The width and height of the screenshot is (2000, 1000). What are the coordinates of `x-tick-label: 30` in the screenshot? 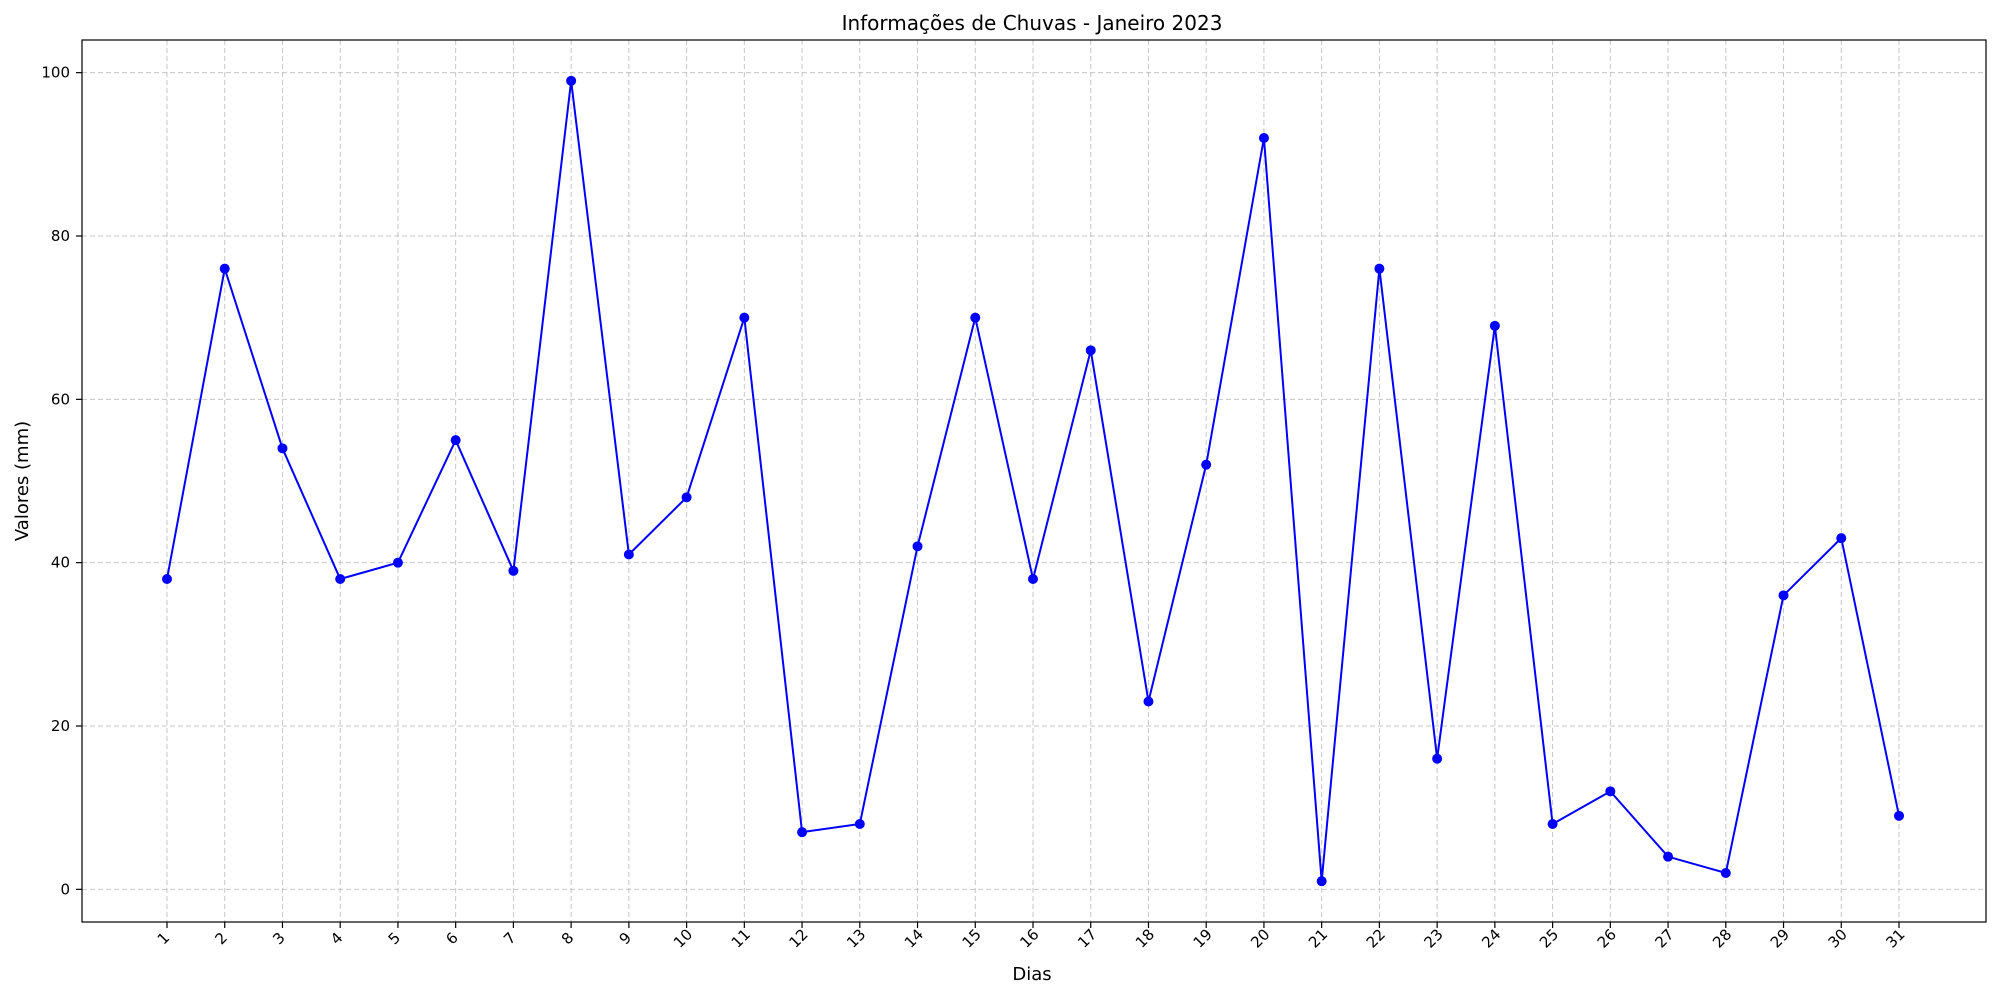 It's located at (1838, 938).